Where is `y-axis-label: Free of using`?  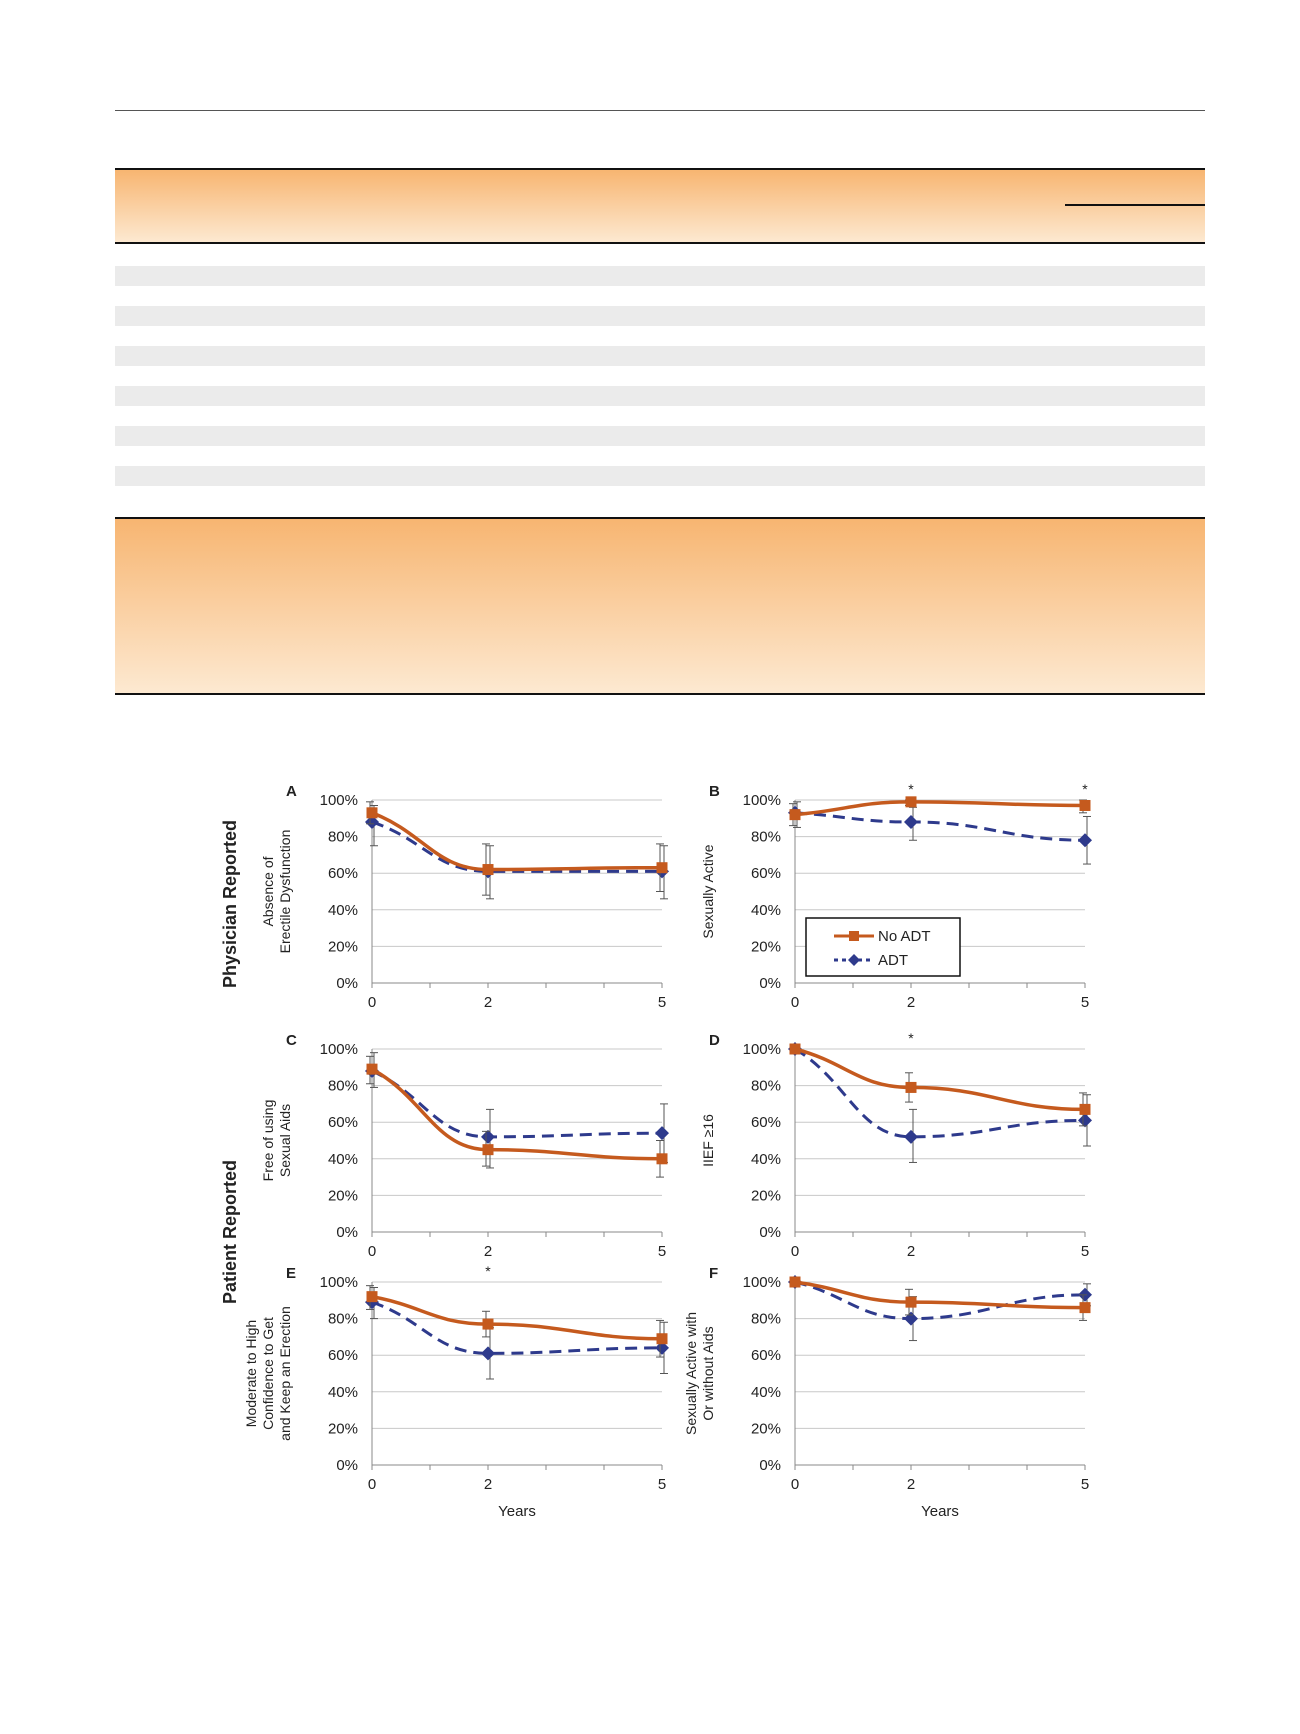 y-axis-label: Free of using is located at coordinates (268, 1141).